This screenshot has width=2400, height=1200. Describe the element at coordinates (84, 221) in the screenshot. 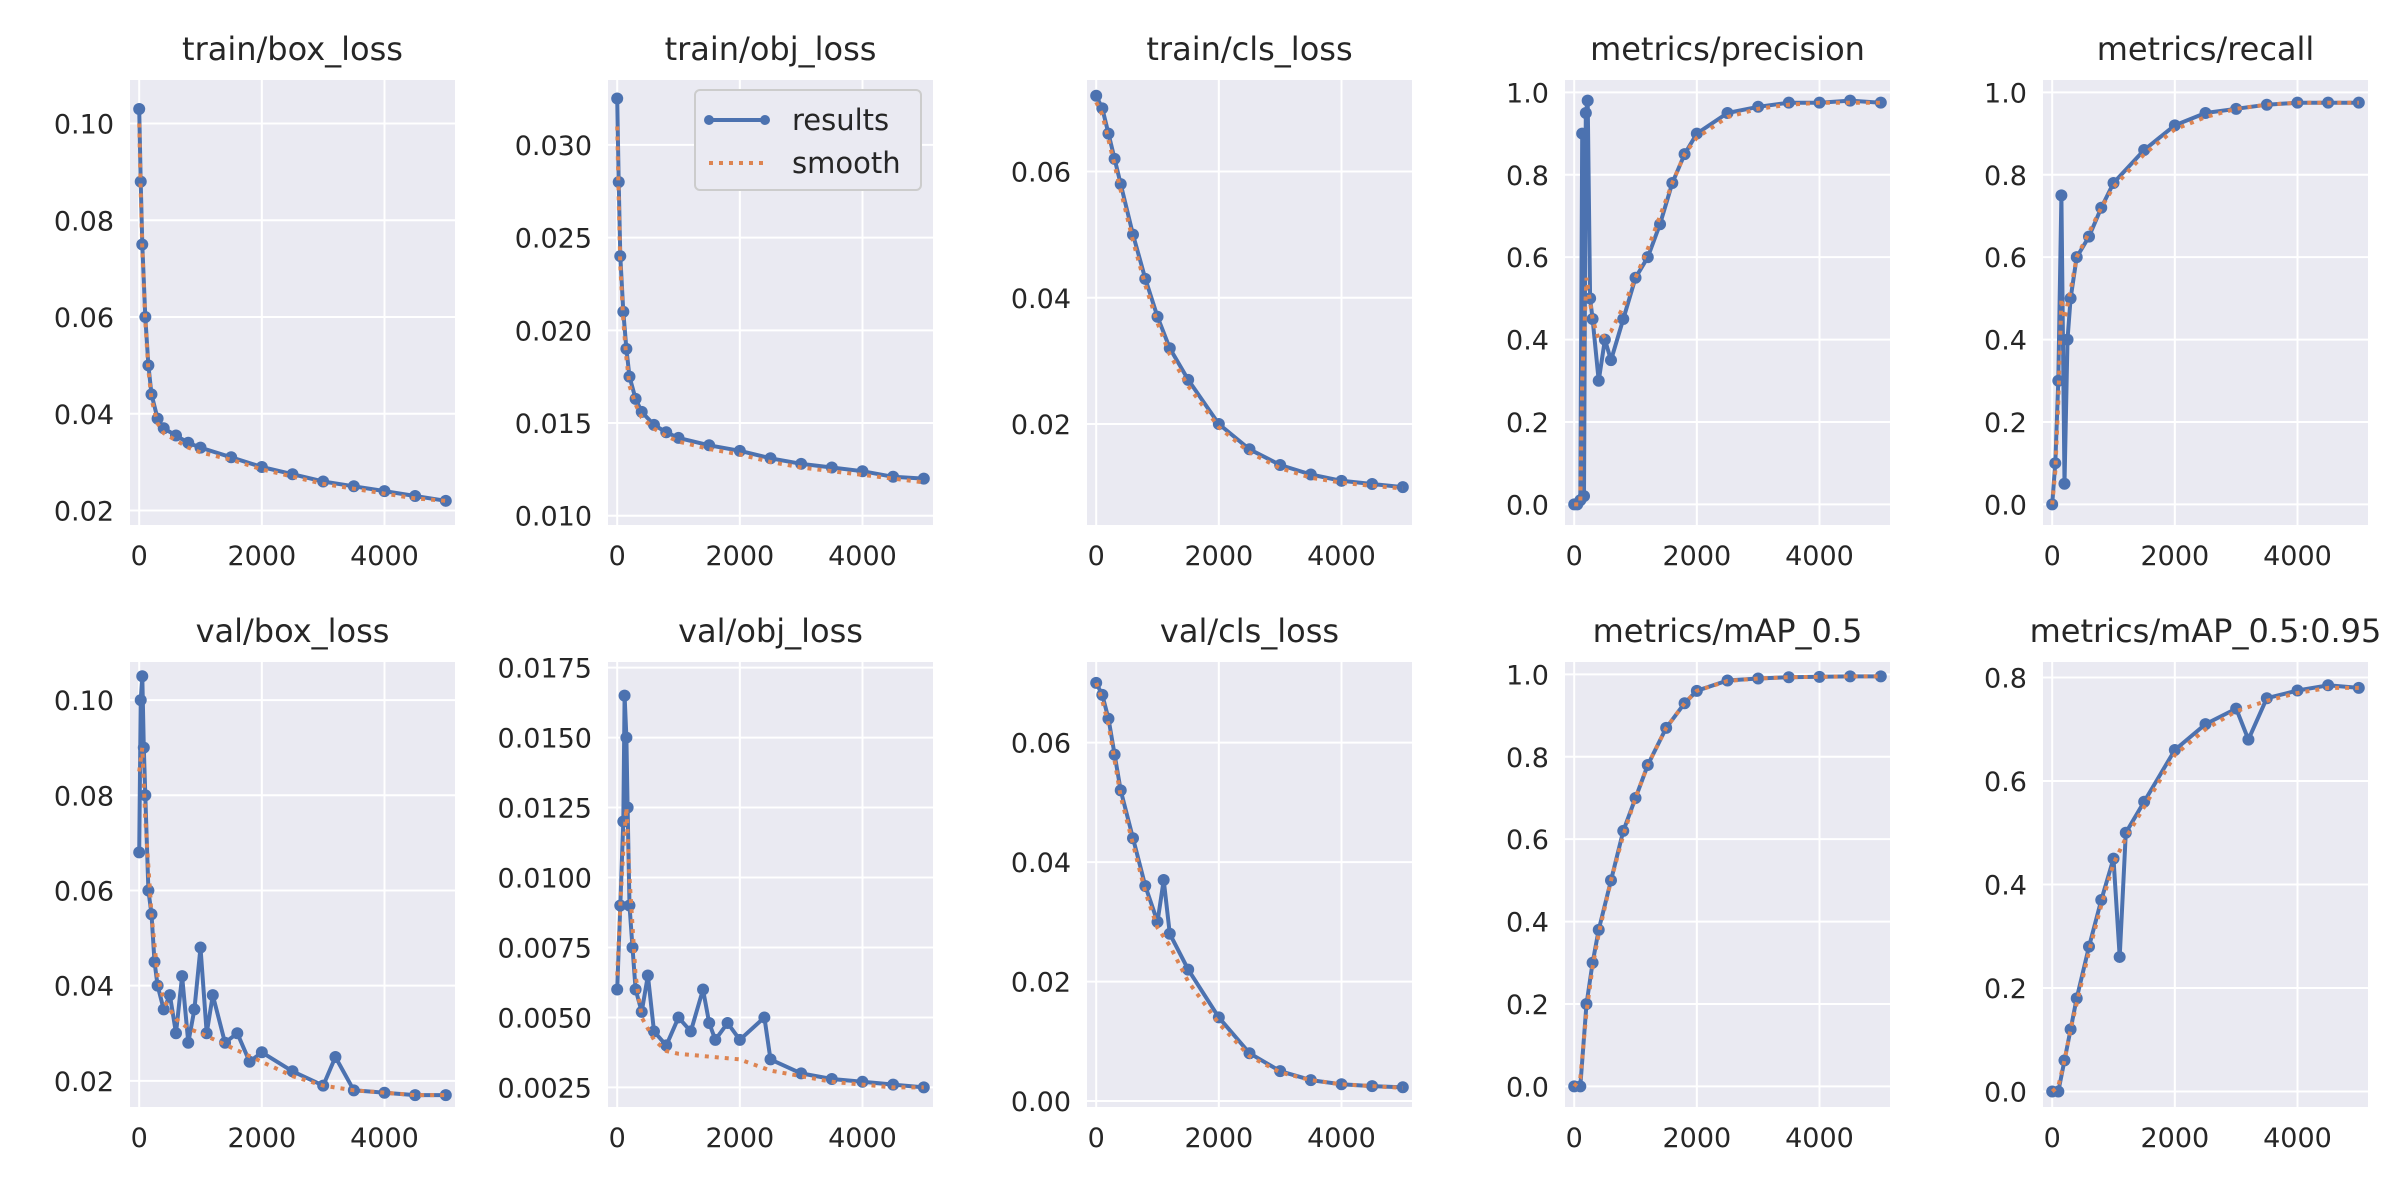

I see `y-tick-label: 0.08` at that location.